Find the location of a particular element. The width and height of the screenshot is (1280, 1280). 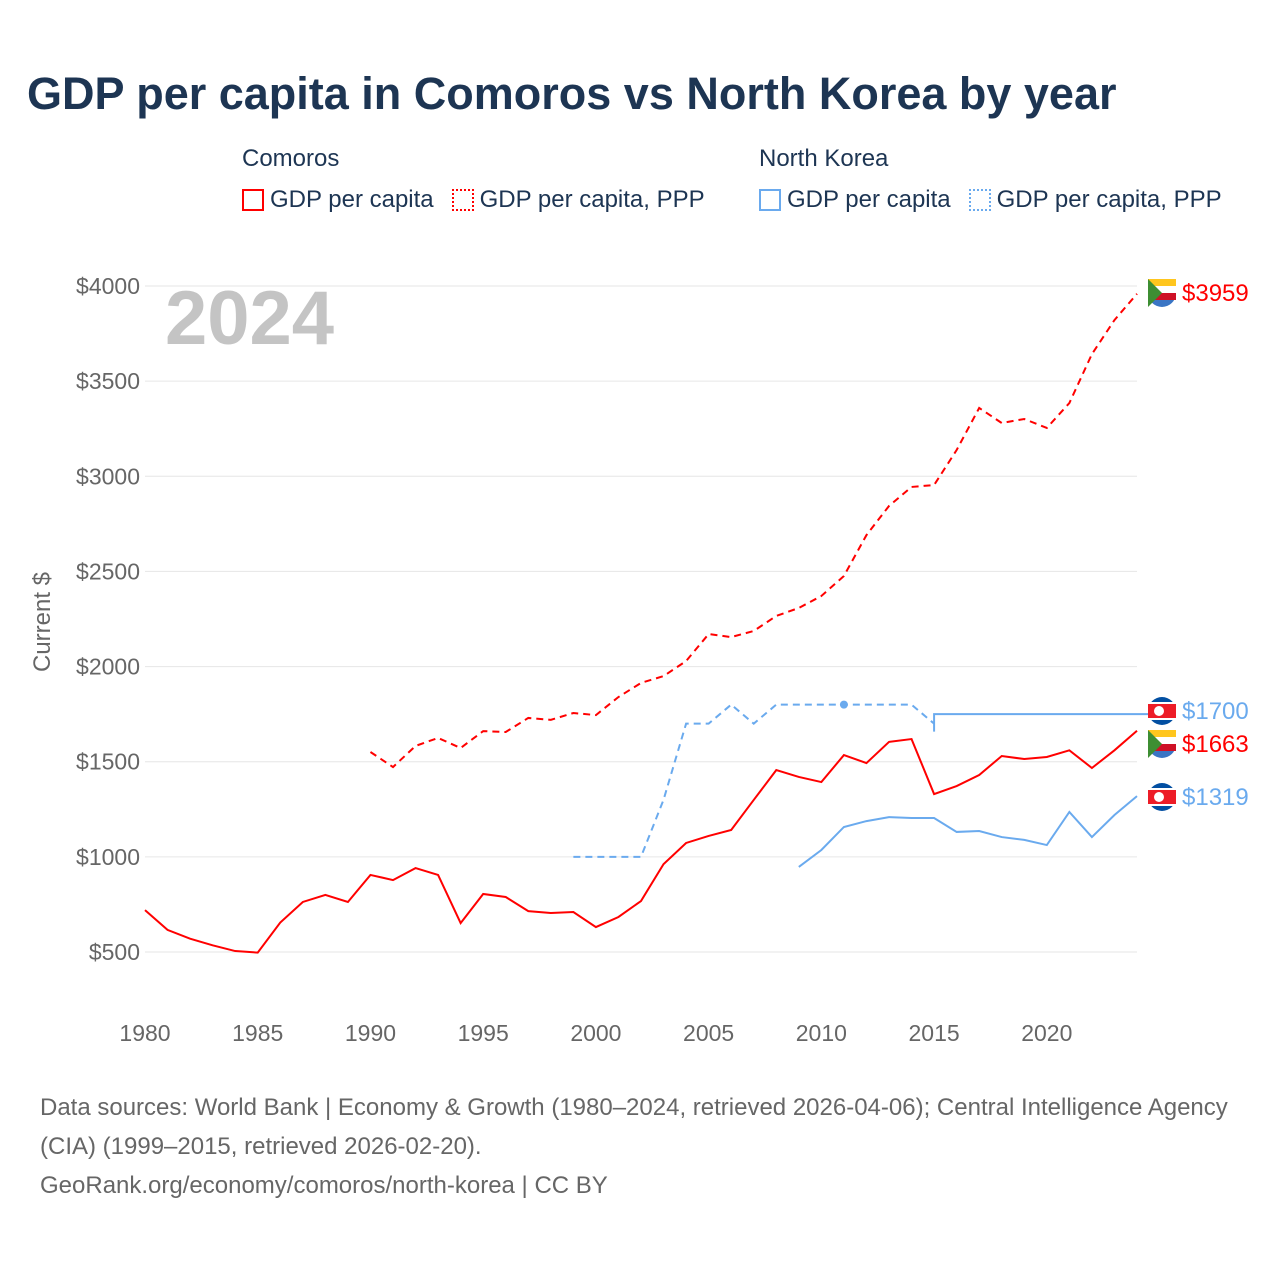

x-tick-label: 1980 is located at coordinates (144, 1033).